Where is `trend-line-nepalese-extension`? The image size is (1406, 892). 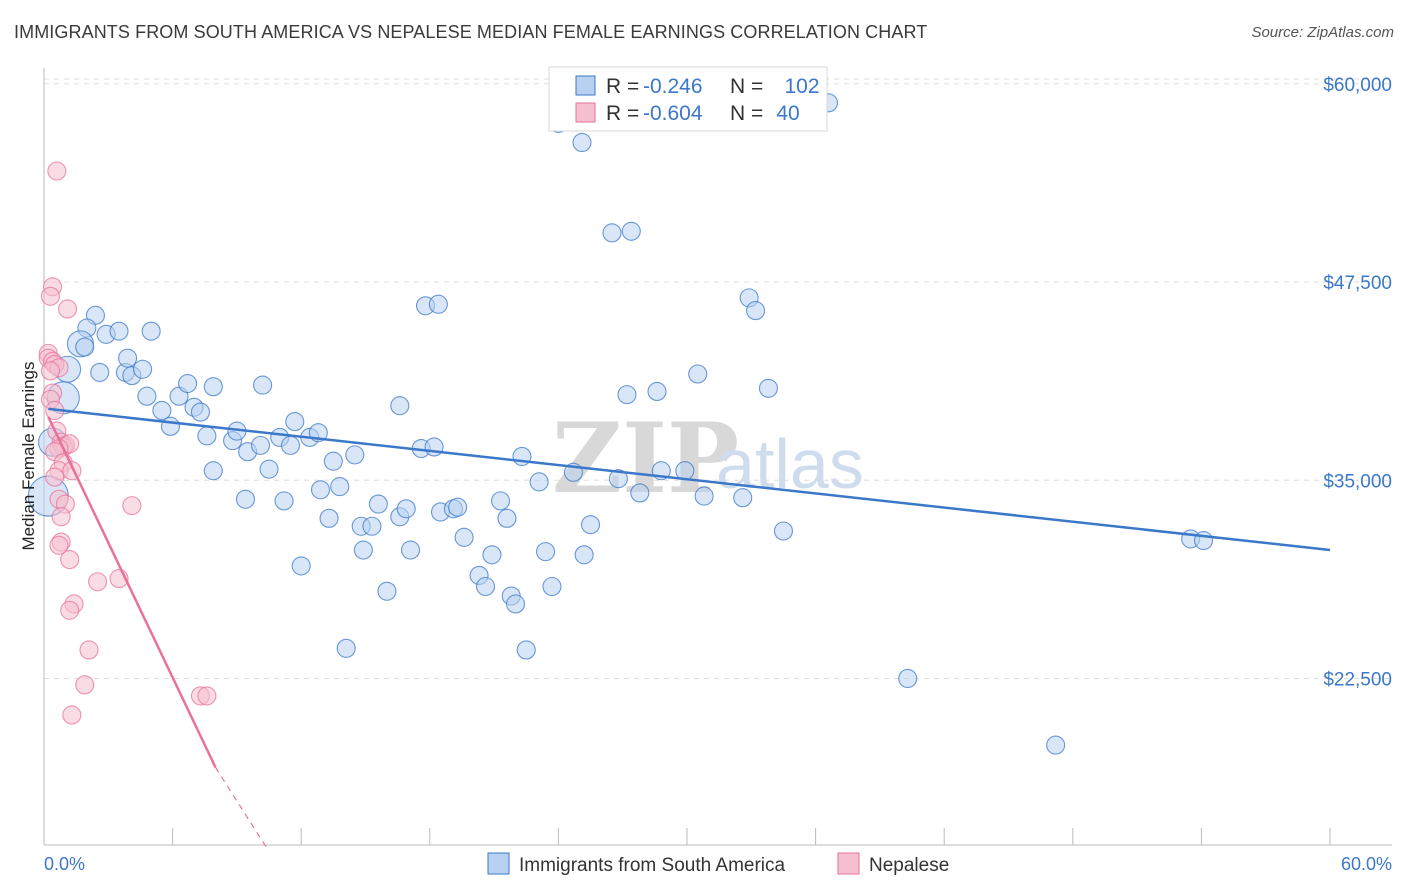 trend-line-nepalese-extension is located at coordinates (241, 807).